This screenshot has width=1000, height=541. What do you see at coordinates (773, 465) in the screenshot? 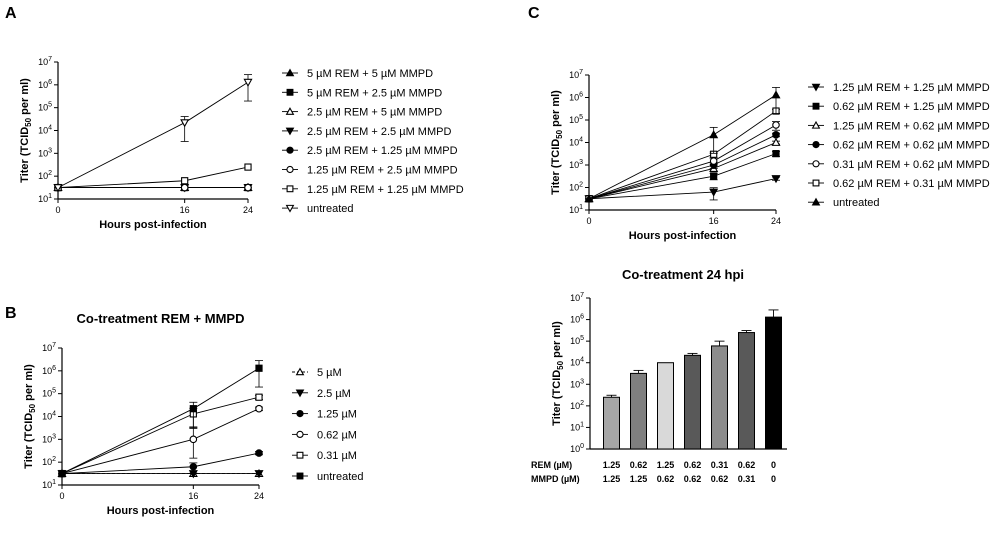
I see `rem-value: 0` at bounding box center [773, 465].